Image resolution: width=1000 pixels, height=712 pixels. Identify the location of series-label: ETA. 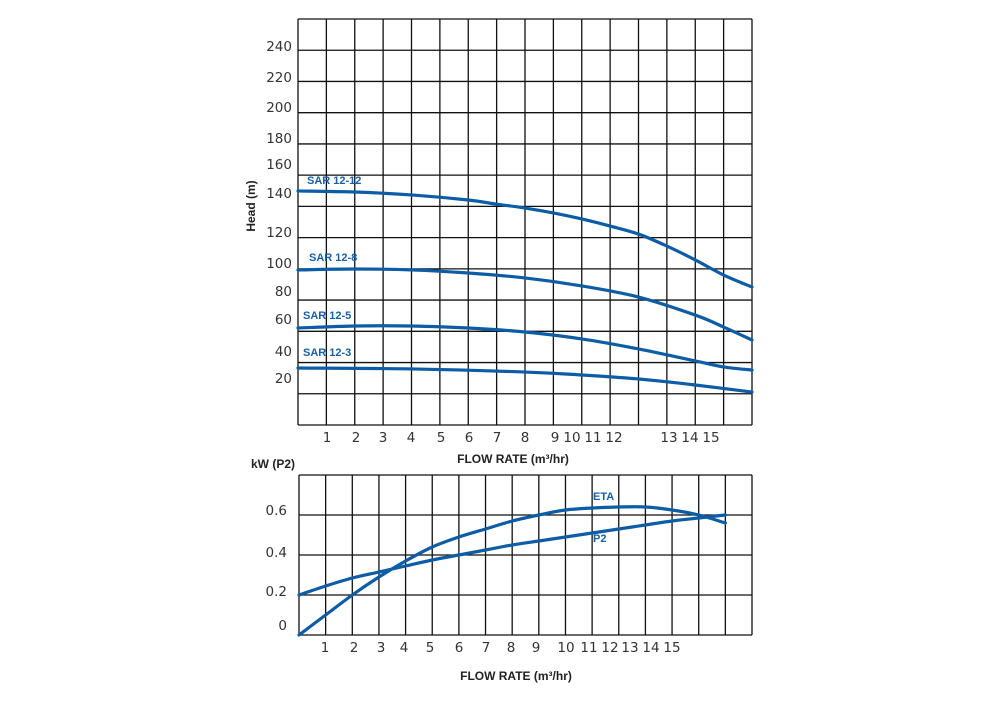
(603, 497).